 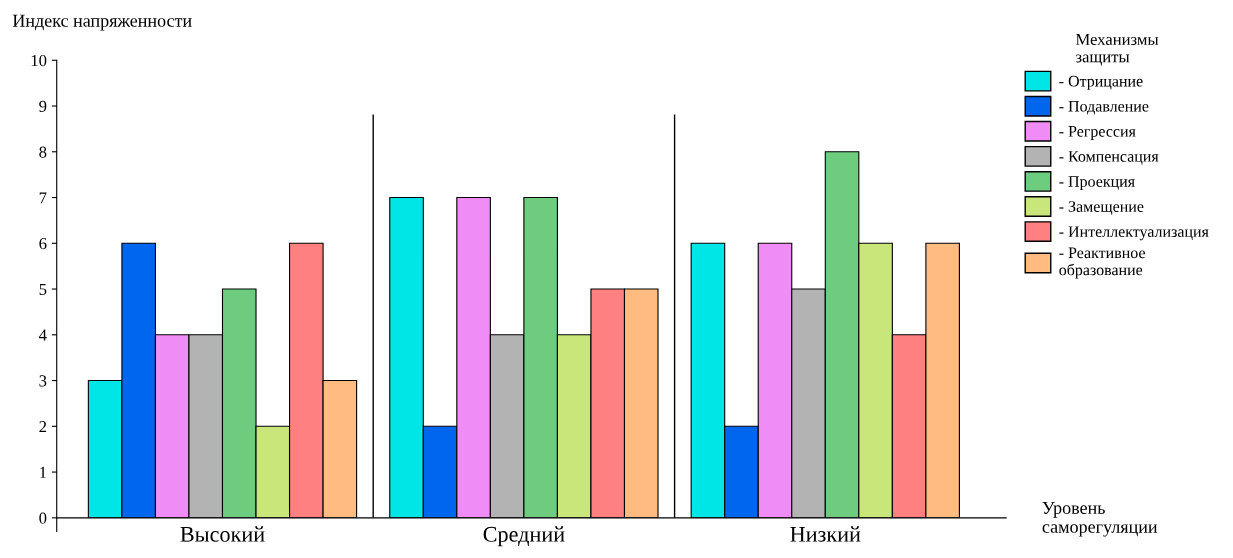 What do you see at coordinates (42, 335) in the screenshot?
I see `y-tick-label: 4` at bounding box center [42, 335].